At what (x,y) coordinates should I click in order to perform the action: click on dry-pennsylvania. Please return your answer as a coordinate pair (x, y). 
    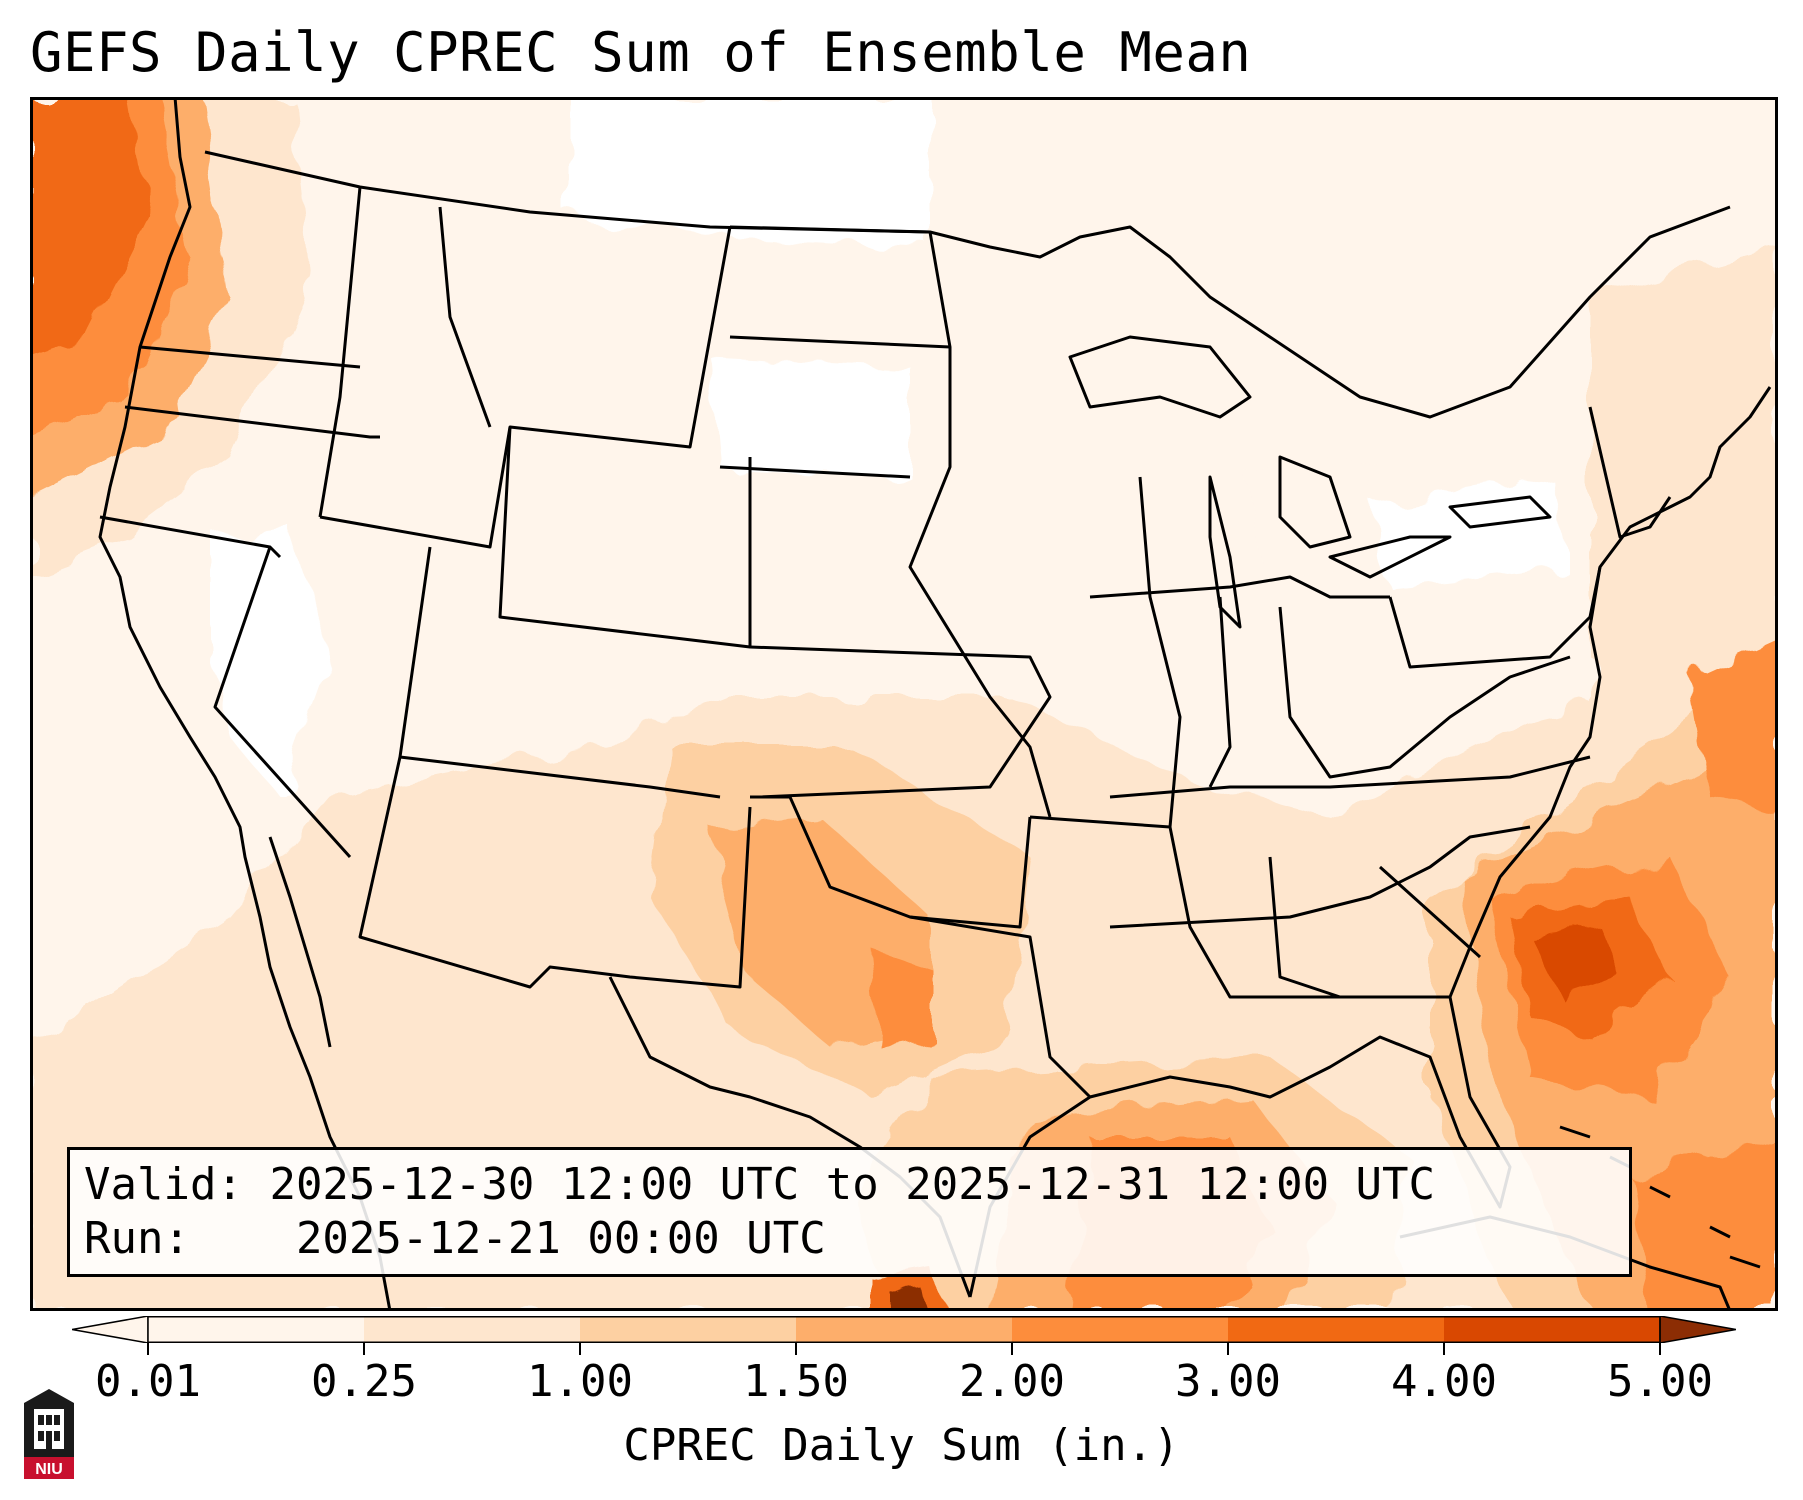
    Looking at the image, I should click on (1465, 532).